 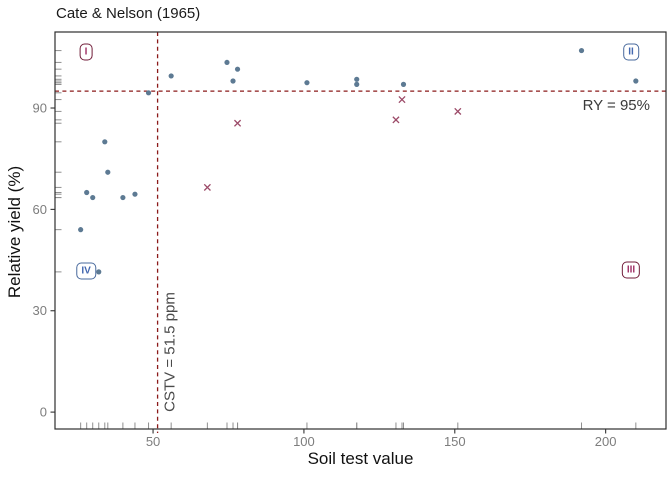 What do you see at coordinates (360, 458) in the screenshot?
I see `x-axis-title: Soil test value` at bounding box center [360, 458].